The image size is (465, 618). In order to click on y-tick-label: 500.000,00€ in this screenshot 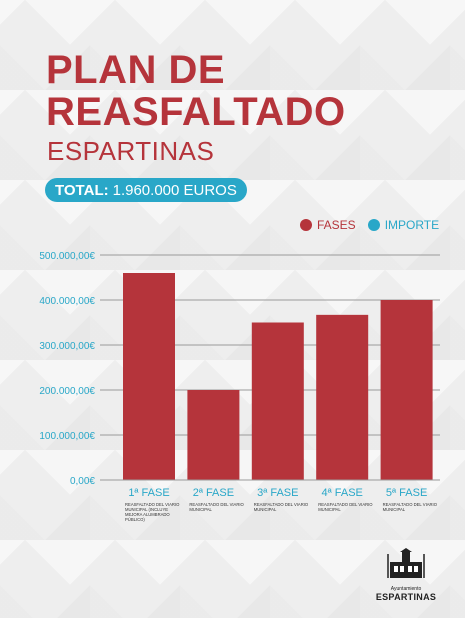, I will do `click(67, 256)`.